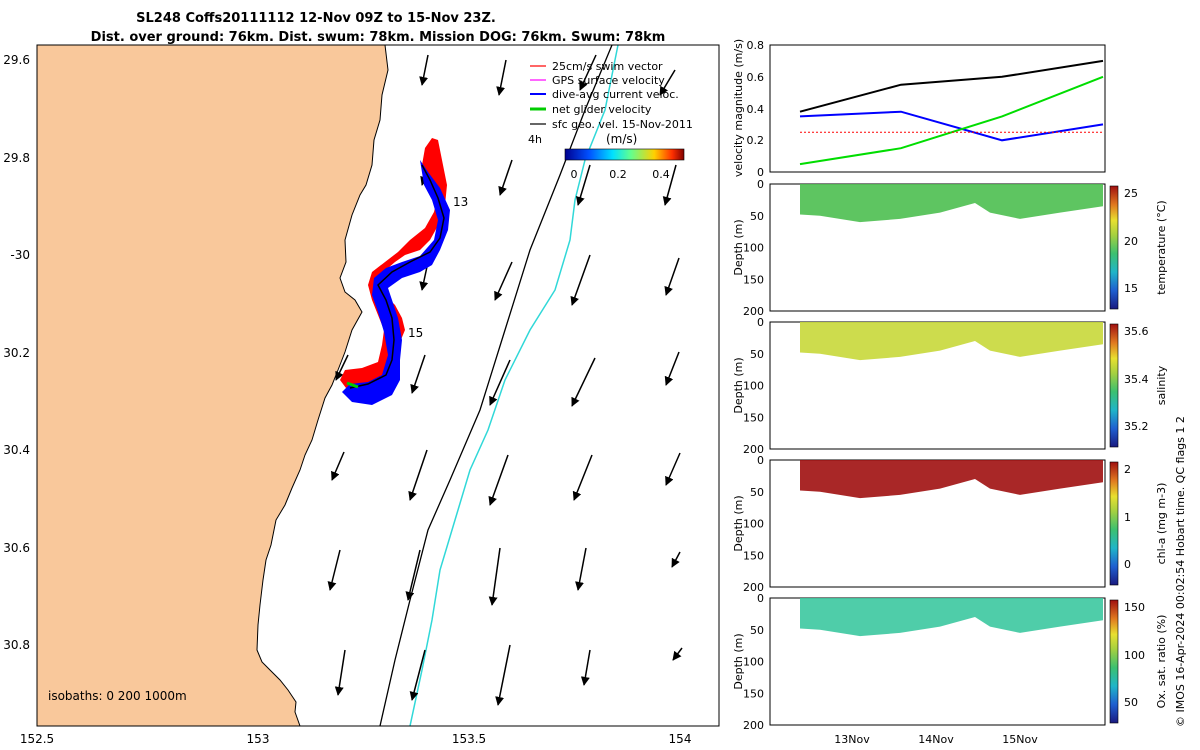 This screenshot has width=1200, height=750. Describe the element at coordinates (16, 60) in the screenshot. I see `lat-tick: 29.6` at that location.